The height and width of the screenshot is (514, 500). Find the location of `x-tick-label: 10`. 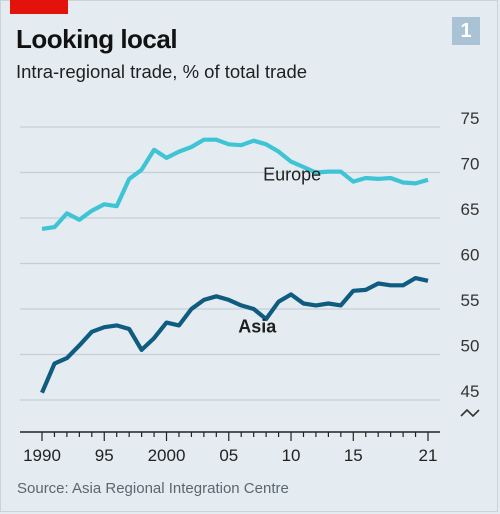

x-tick-label: 10 is located at coordinates (291, 455).